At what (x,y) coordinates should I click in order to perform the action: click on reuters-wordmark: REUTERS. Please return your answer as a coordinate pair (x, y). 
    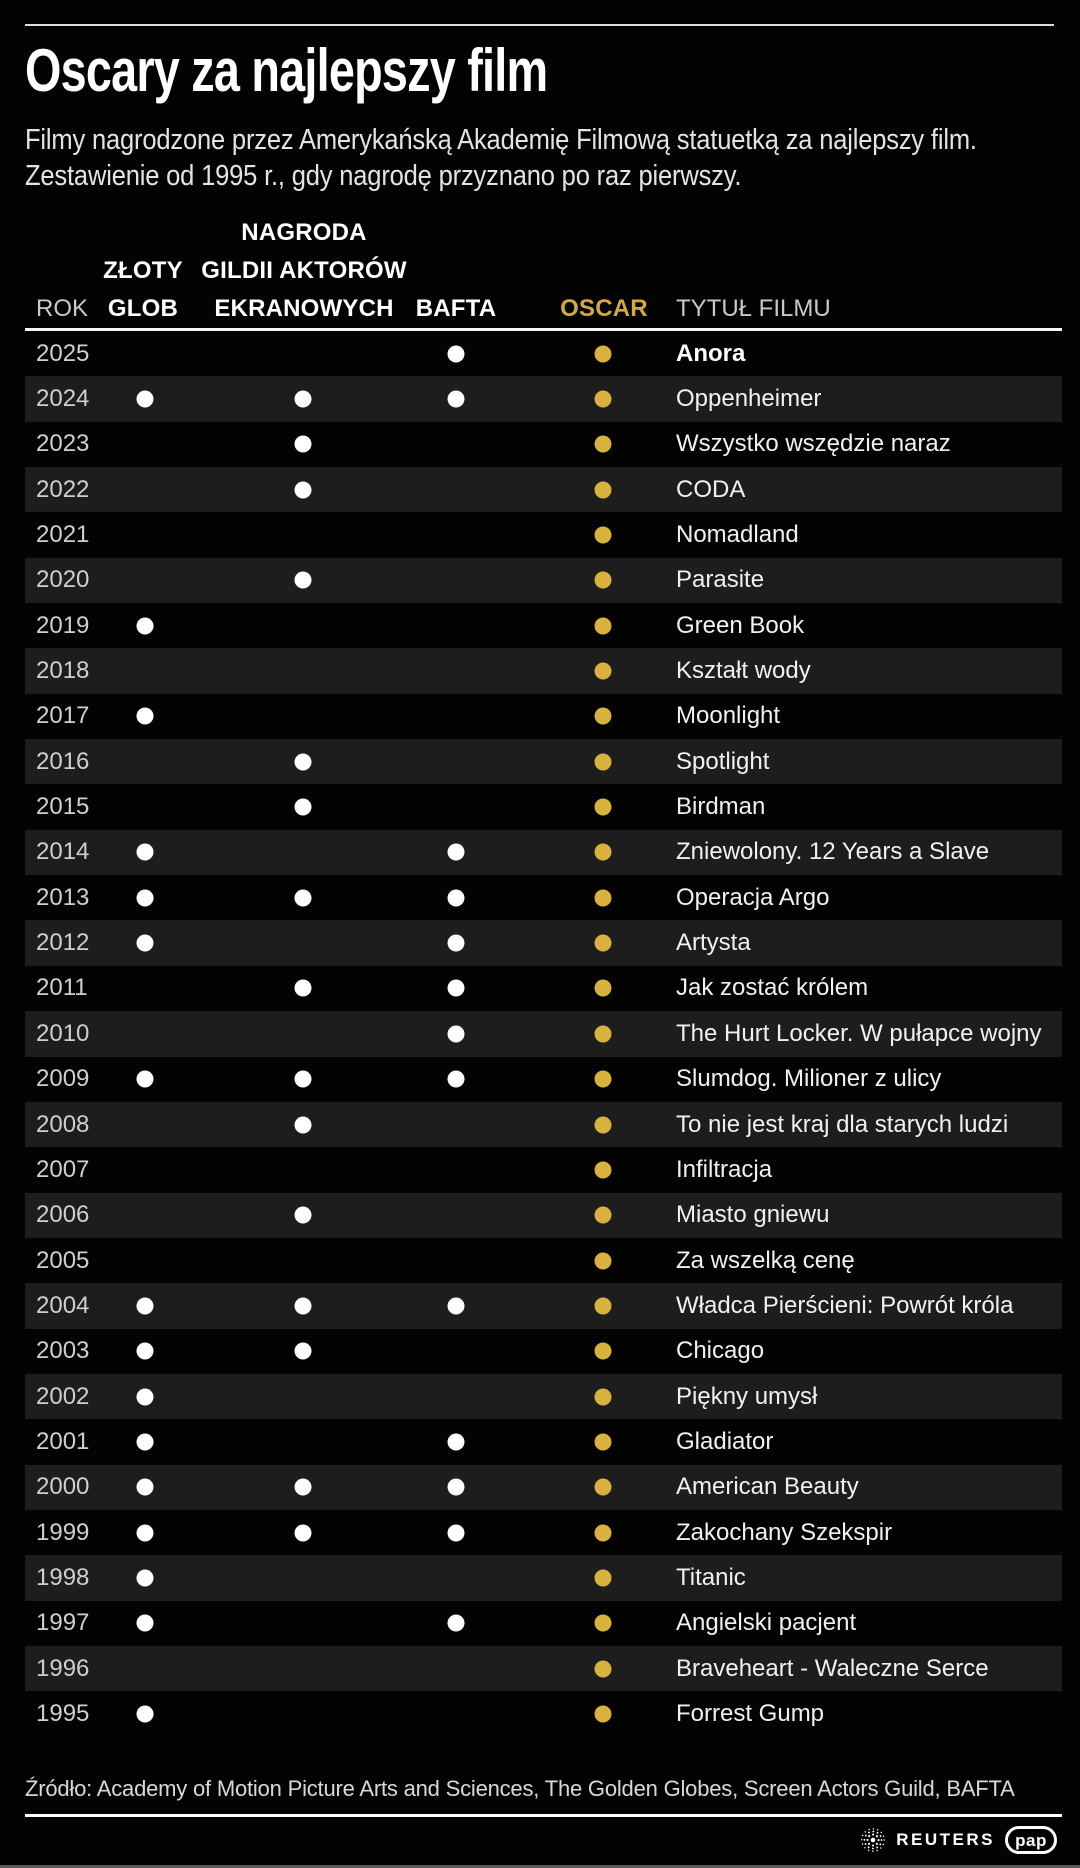
    Looking at the image, I should click on (945, 1839).